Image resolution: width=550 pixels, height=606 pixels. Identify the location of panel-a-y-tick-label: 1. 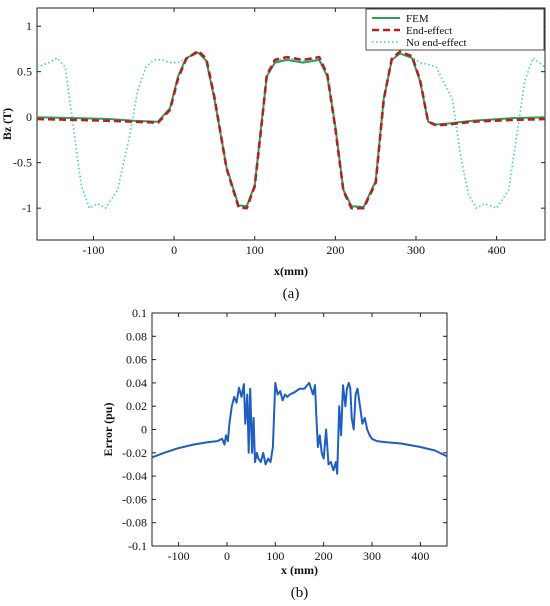
(29, 26).